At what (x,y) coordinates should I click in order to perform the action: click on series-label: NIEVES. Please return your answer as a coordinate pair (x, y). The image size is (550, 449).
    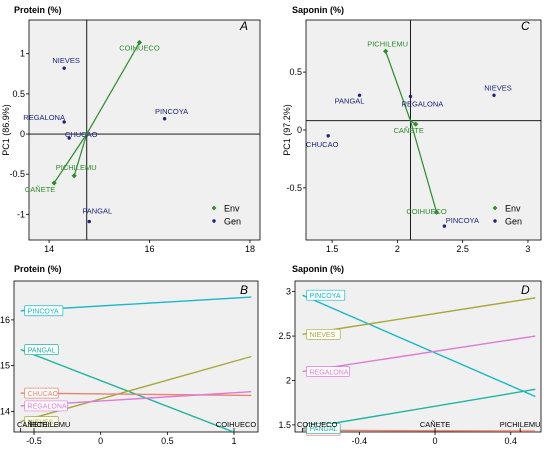
    Looking at the image, I should click on (41, 422).